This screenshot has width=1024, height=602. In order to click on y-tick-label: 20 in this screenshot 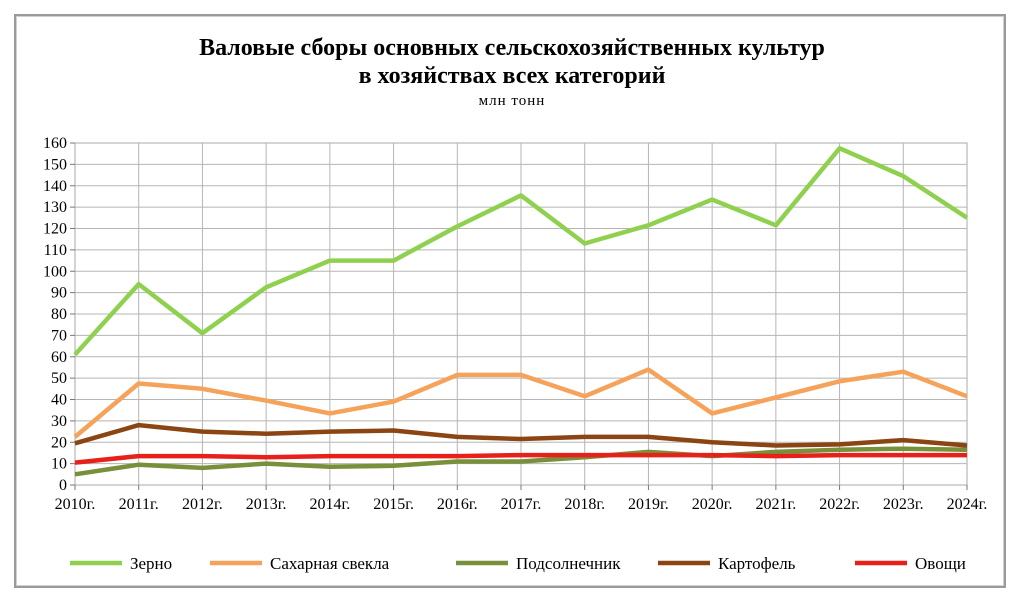, I will do `click(59, 442)`.